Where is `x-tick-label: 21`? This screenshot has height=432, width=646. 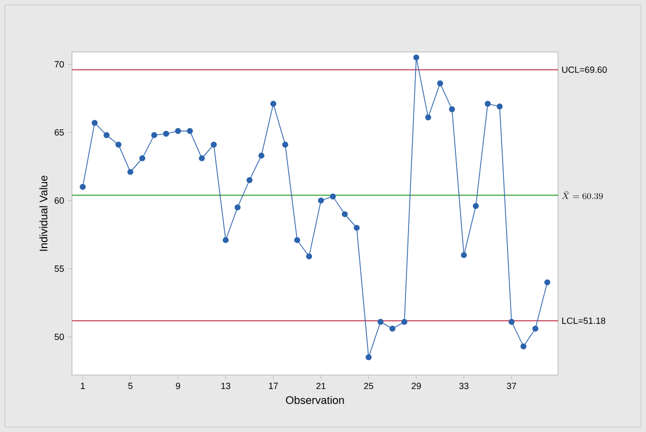 x-tick-label: 21 is located at coordinates (321, 386).